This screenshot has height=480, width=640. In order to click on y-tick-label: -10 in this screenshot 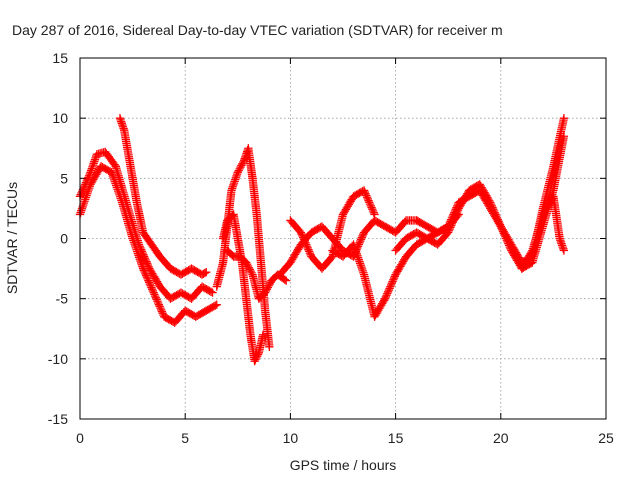, I will do `click(58, 359)`.